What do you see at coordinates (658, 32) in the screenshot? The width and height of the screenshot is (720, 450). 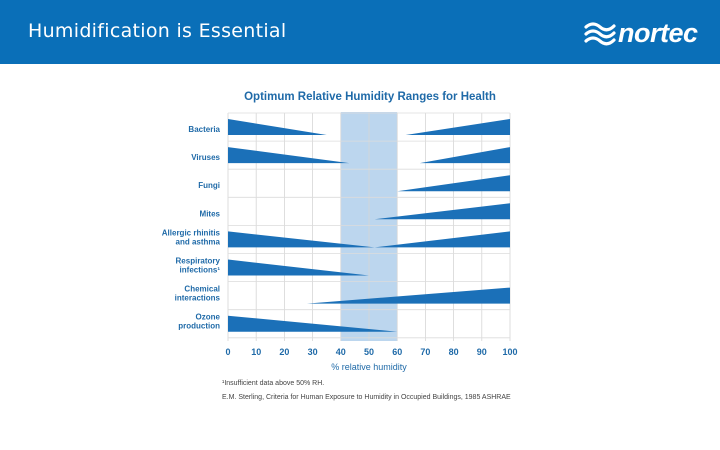 I see `logo-text: nortec` at bounding box center [658, 32].